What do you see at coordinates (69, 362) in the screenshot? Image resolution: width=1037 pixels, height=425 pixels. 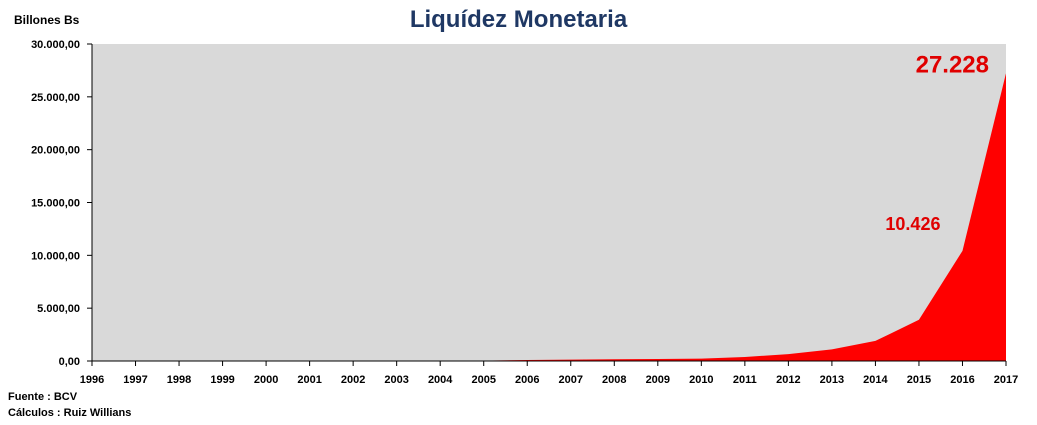 I see `y-tick-label: 0,00` at bounding box center [69, 362].